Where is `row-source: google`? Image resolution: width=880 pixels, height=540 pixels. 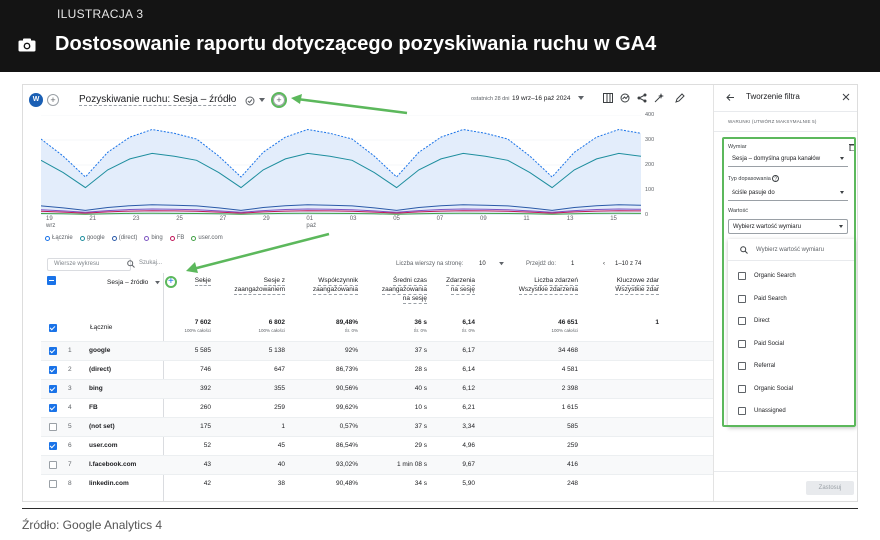
row-source: google is located at coordinates (100, 350).